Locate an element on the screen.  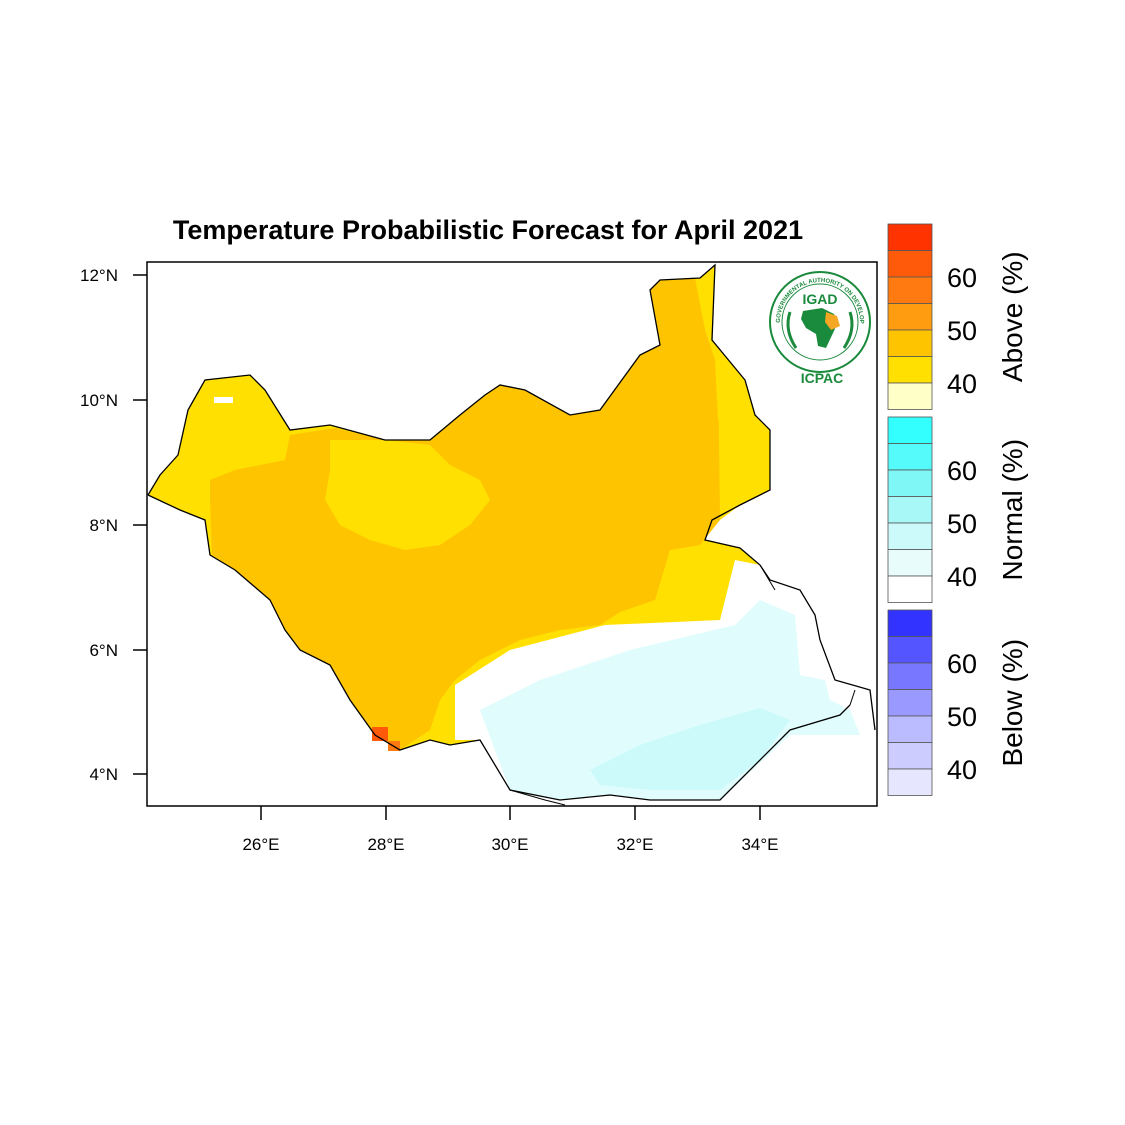
region-above-40-inner is located at coordinates (407, 495).